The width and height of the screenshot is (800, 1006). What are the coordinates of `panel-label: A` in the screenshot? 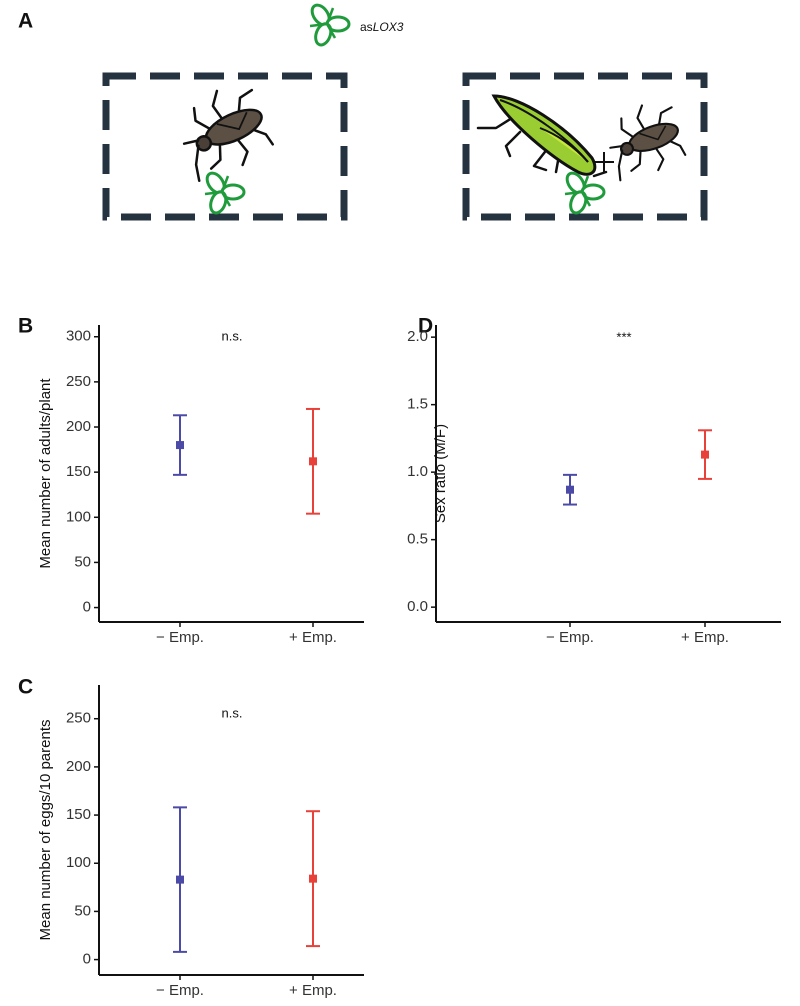 It's located at (25, 21).